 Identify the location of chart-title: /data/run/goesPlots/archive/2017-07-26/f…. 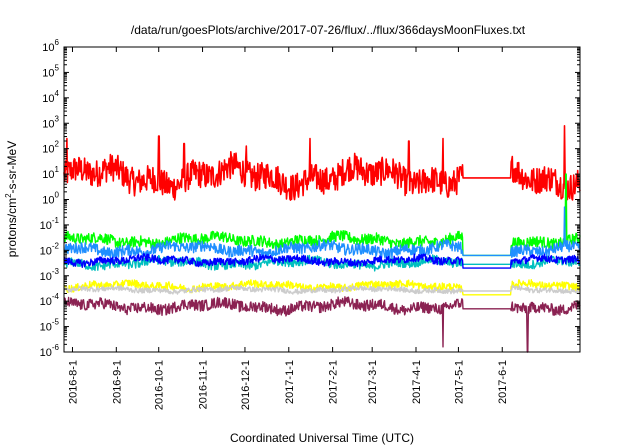
(328, 30).